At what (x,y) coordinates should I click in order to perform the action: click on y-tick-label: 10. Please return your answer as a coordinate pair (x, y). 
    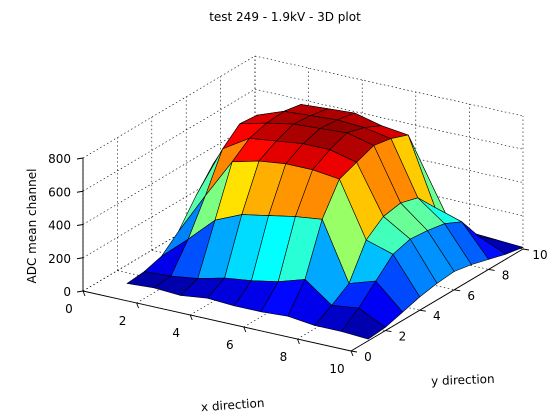
    Looking at the image, I should click on (539, 255).